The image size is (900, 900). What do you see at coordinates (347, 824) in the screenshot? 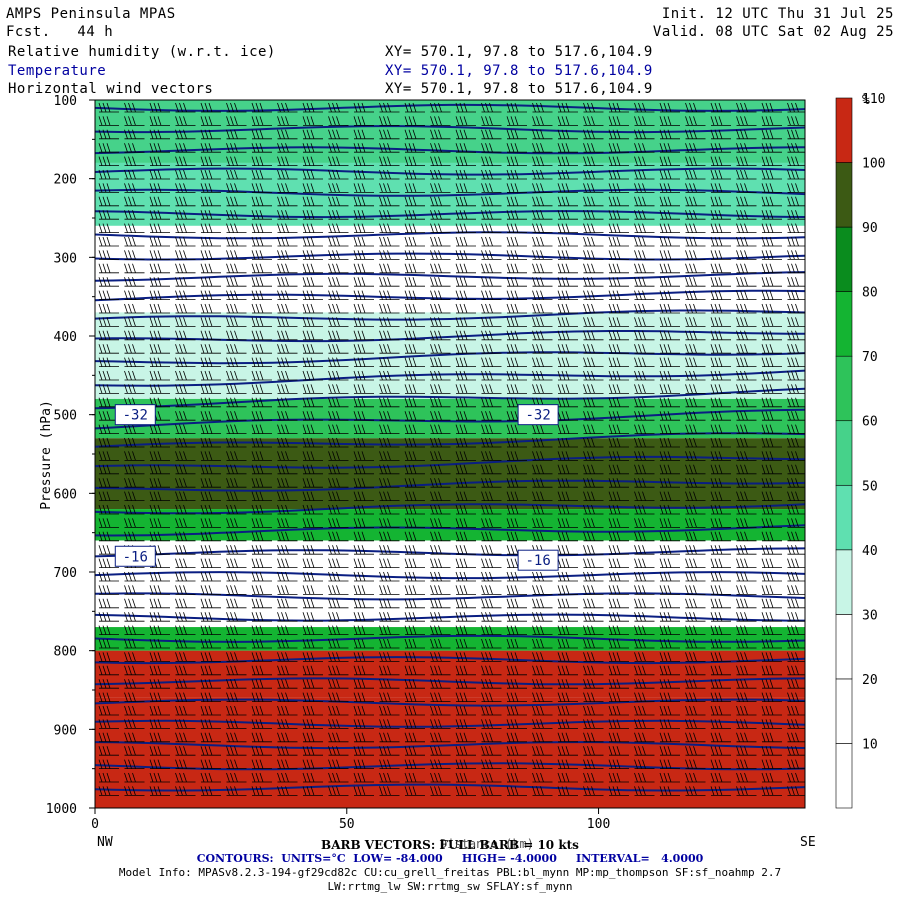
I see `x-tick-label-1: 50` at bounding box center [347, 824].